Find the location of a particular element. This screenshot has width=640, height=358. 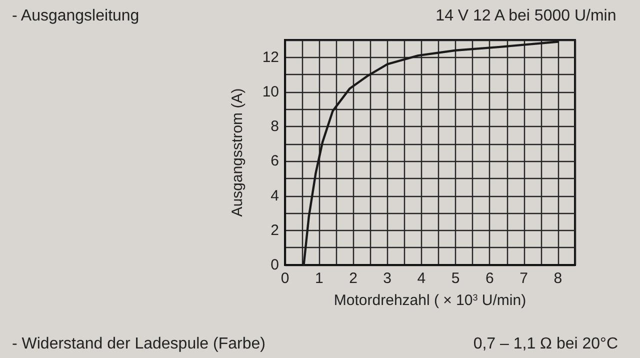

x-tick-label: 2 is located at coordinates (353, 278).